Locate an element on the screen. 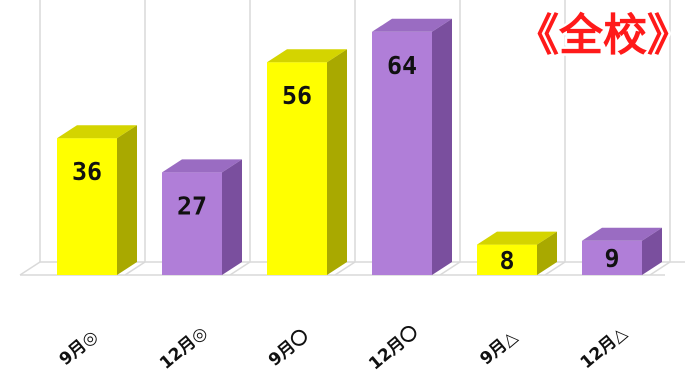 The height and width of the screenshot is (389, 700). data-label: 8 is located at coordinates (506, 260).